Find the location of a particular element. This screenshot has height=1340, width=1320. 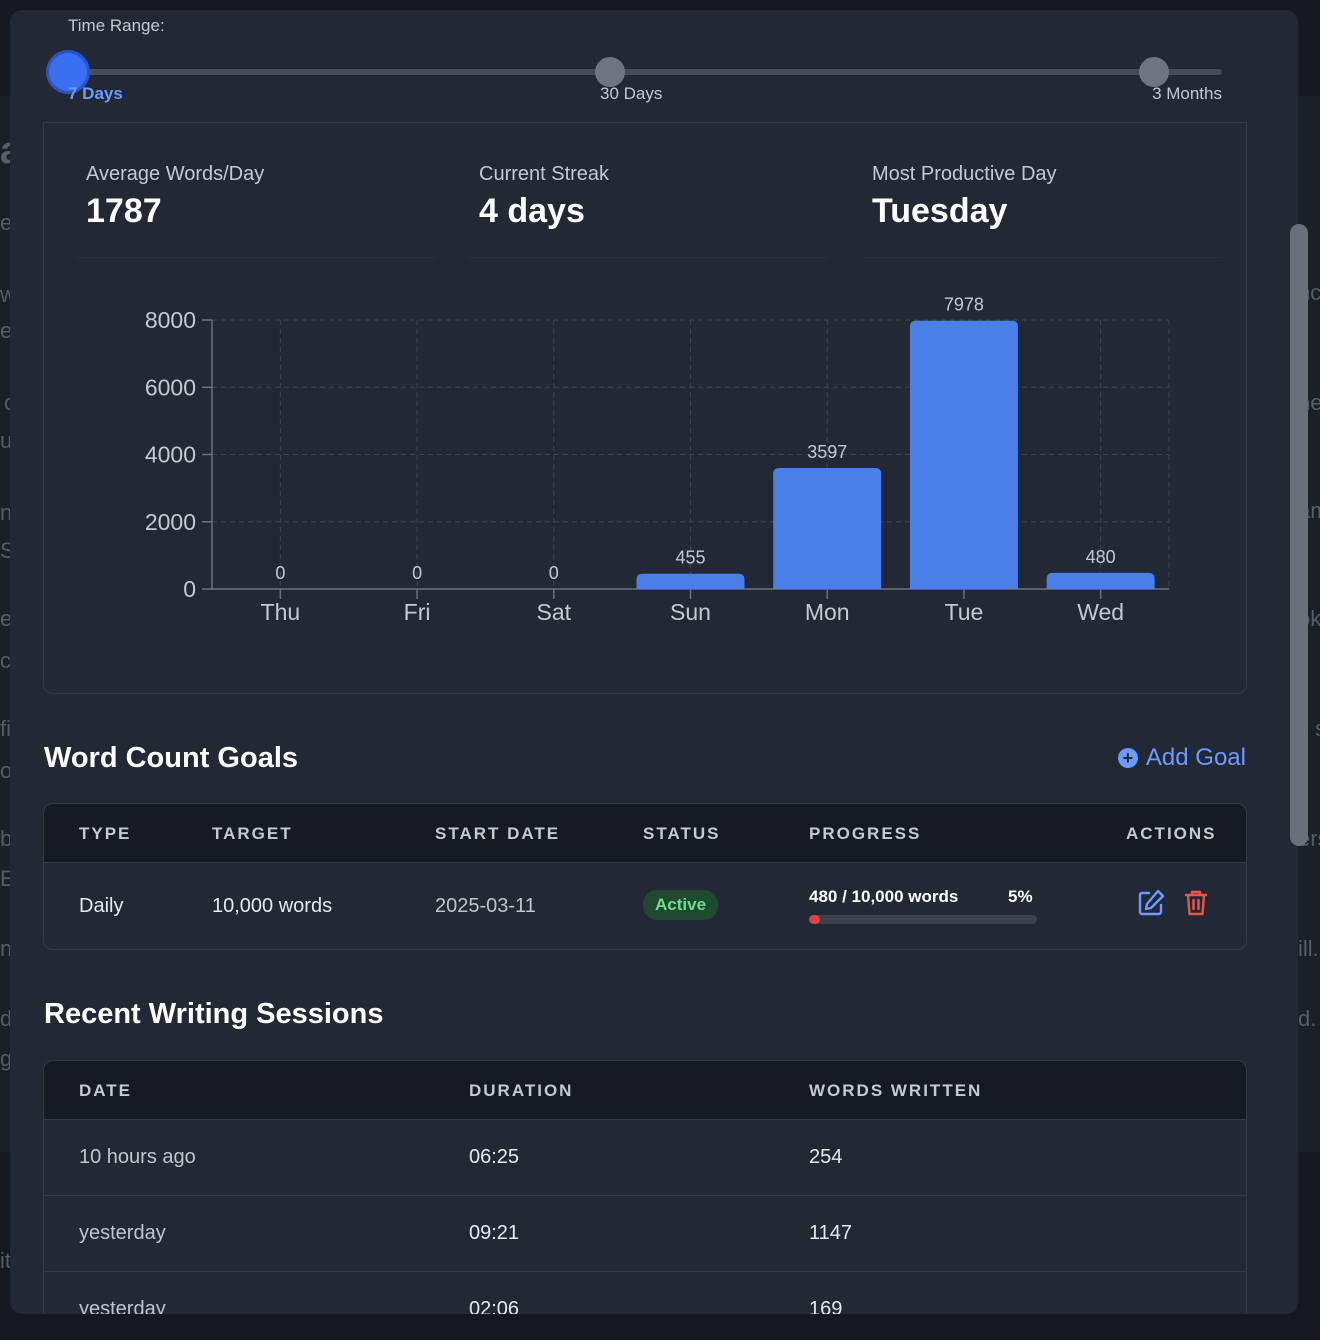

option-3-months: 3 Months is located at coordinates (1187, 93).